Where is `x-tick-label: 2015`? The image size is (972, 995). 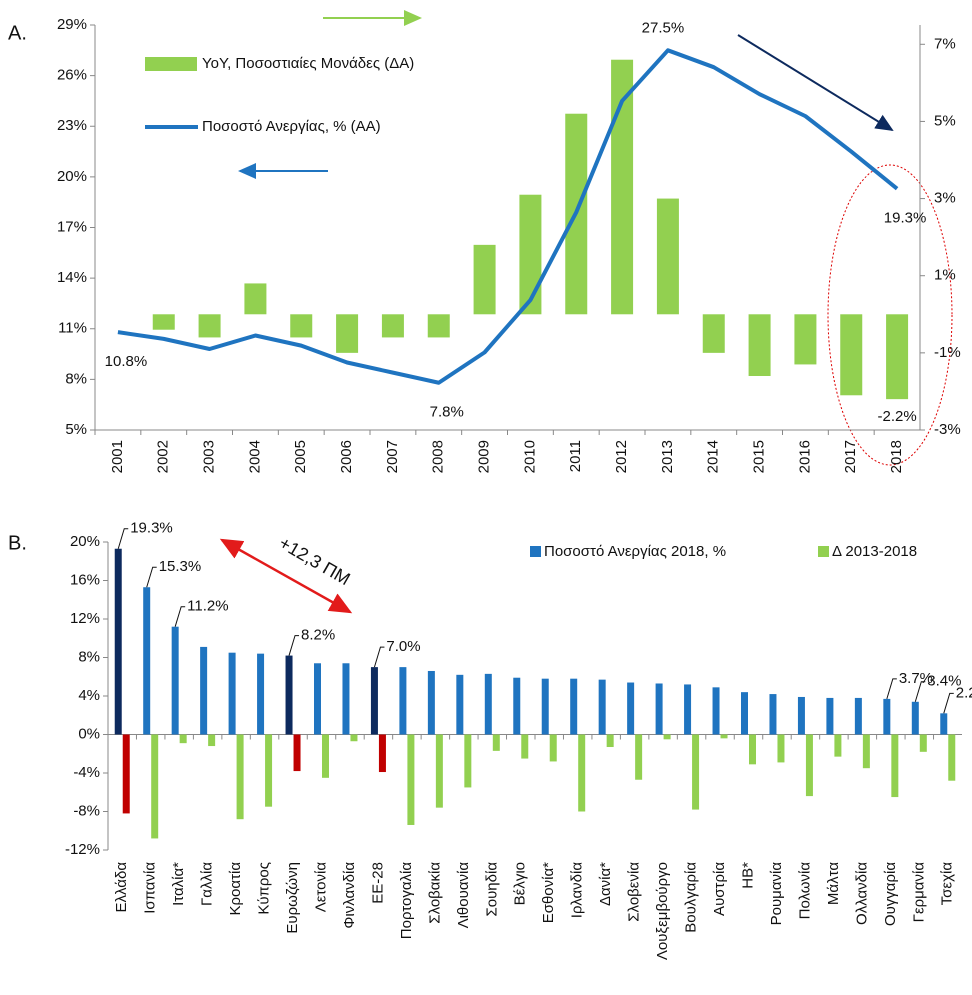
x-tick-label: 2015 is located at coordinates (759, 456).